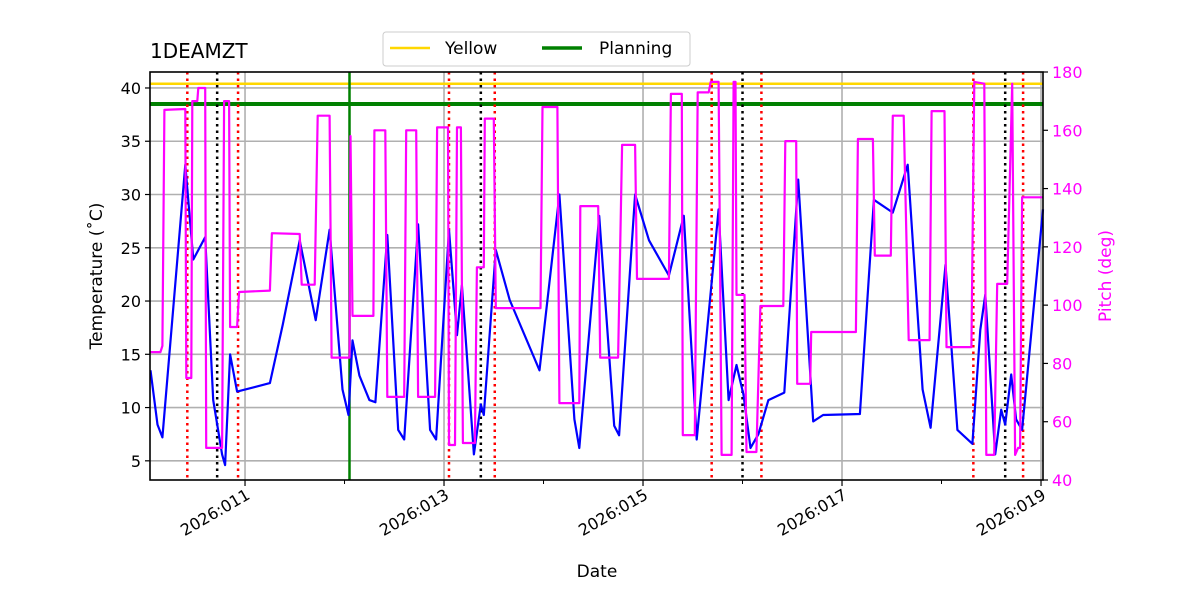 This screenshot has width=1200, height=604. What do you see at coordinates (414, 512) in the screenshot?
I see `x-tick-label: 2026:013` at bounding box center [414, 512].